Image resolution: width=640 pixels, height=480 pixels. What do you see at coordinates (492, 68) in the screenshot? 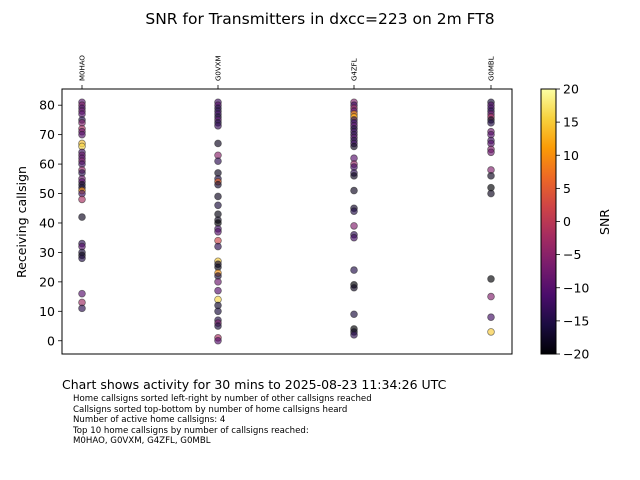
I see `x-tick-label: G0MBL` at bounding box center [492, 68].